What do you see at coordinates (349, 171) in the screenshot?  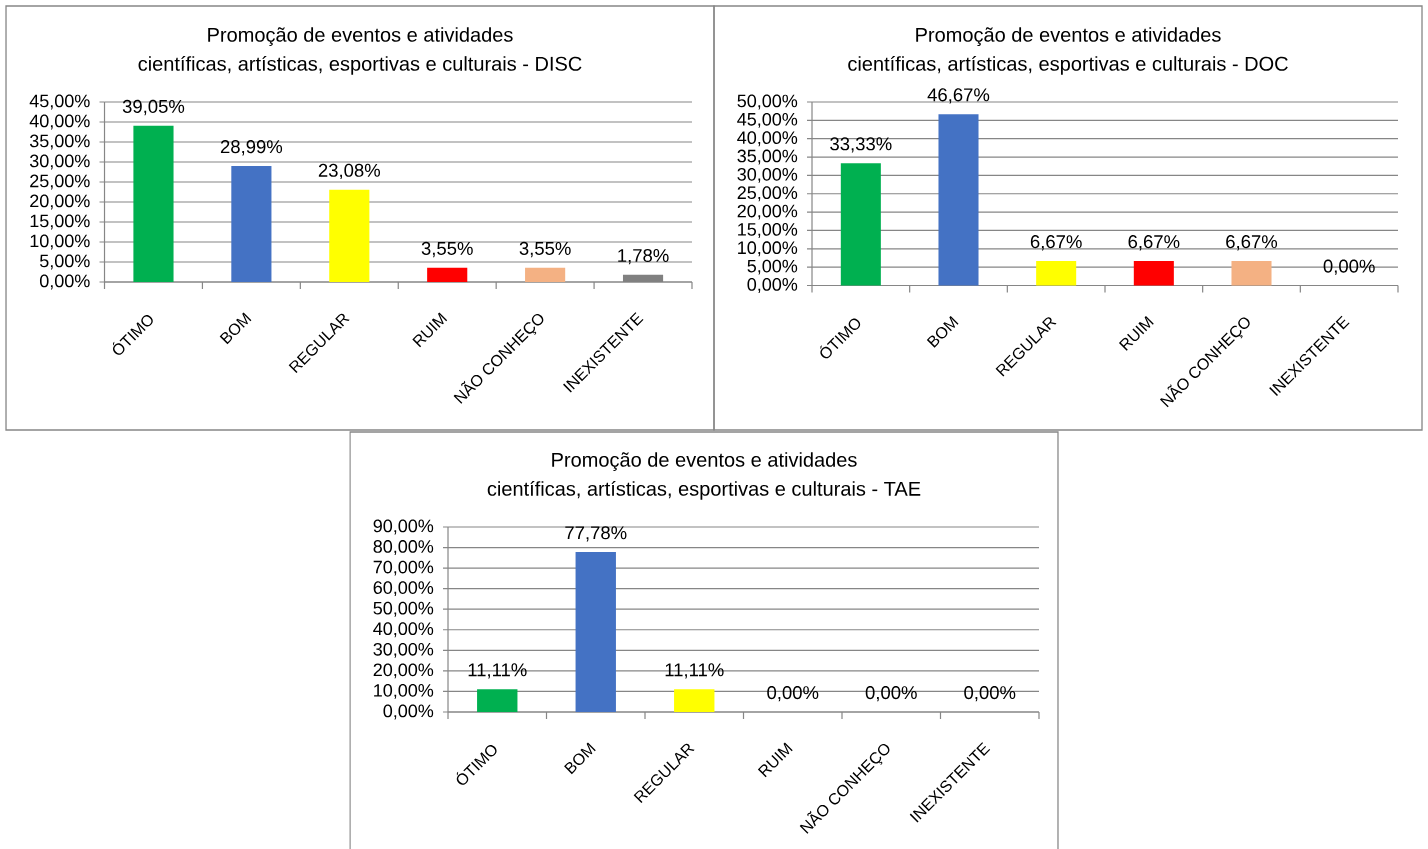 I see `data-label: 23,08%` at bounding box center [349, 171].